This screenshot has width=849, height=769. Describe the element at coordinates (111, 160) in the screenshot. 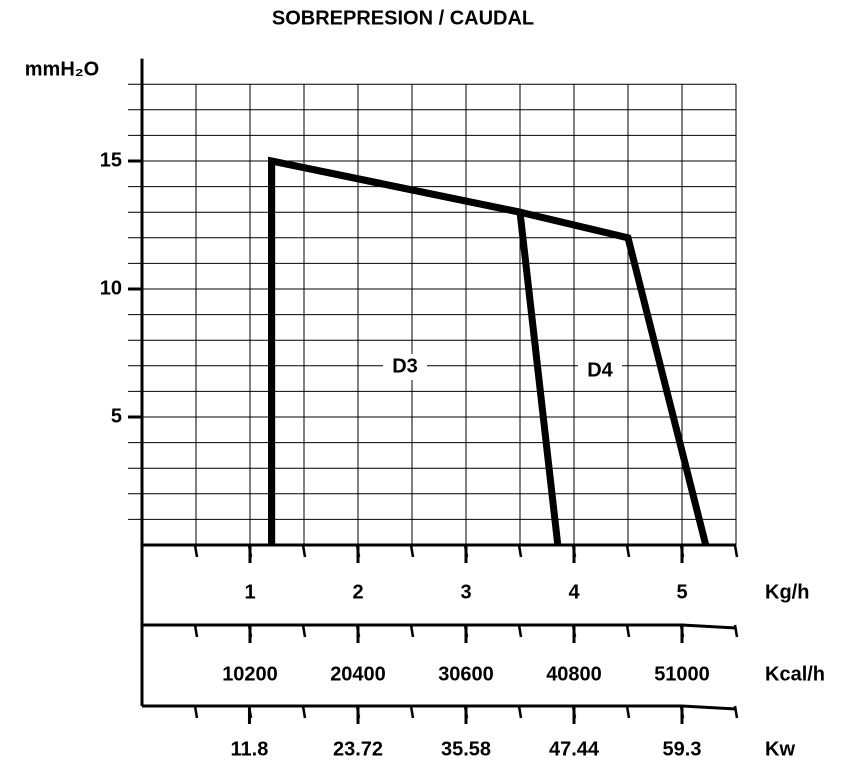

I see `y-tick-label: 15` at that location.